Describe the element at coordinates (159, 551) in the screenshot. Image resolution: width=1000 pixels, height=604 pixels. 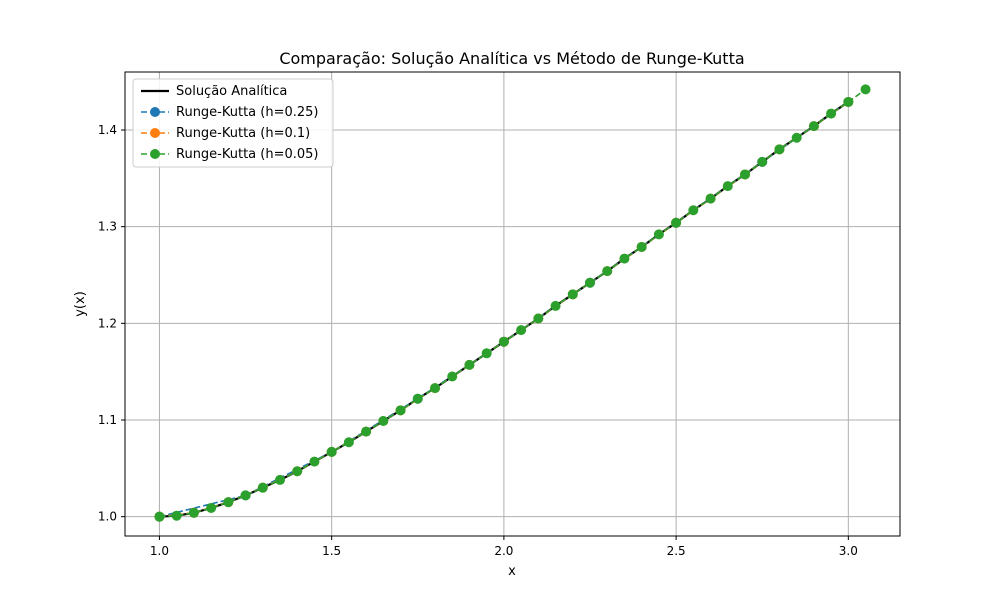
I see `x-tick-label: 1.0` at that location.